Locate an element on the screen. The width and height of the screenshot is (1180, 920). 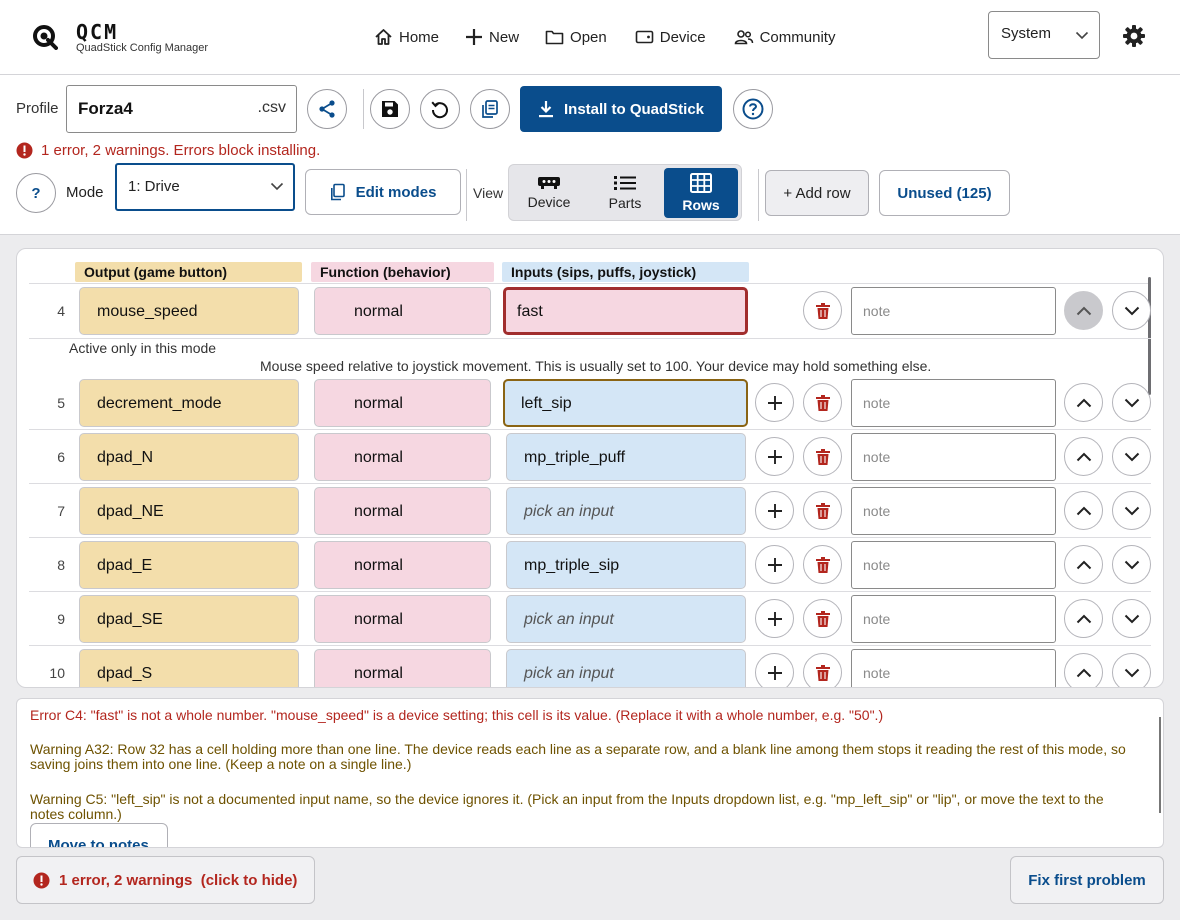
input-cell: mp_triple_puff is located at coordinates (626, 457).